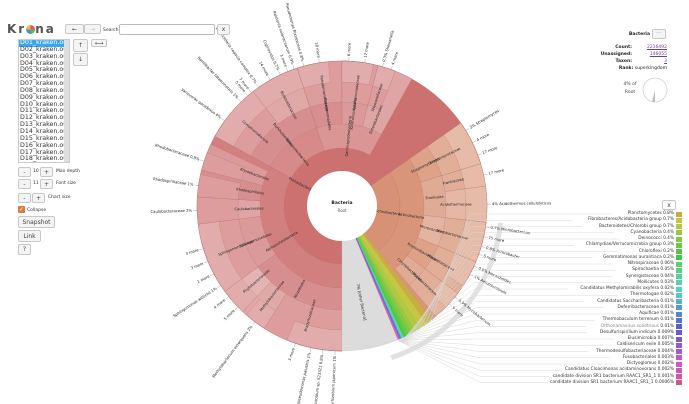 This screenshot has width=689, height=404. Describe the element at coordinates (654, 364) in the screenshot. I see `legend-item: Dictyoglomus 0.002%` at that location.